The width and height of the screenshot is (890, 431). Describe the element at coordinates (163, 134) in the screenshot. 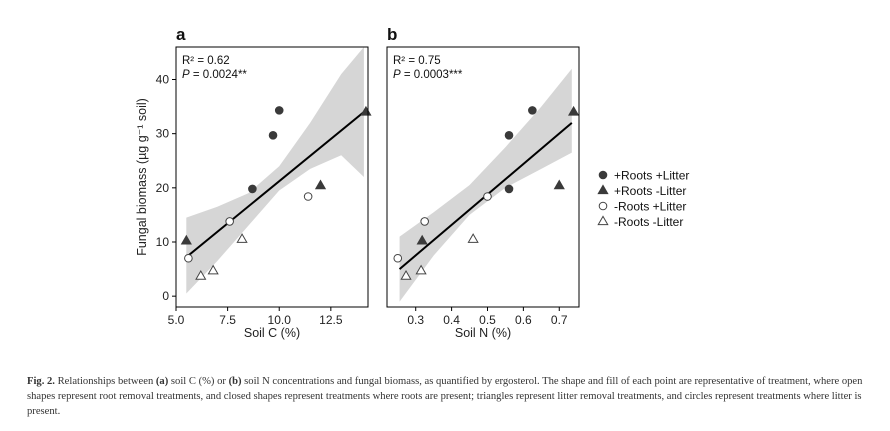

I see `panel-a-ytick-label: 30` at that location.